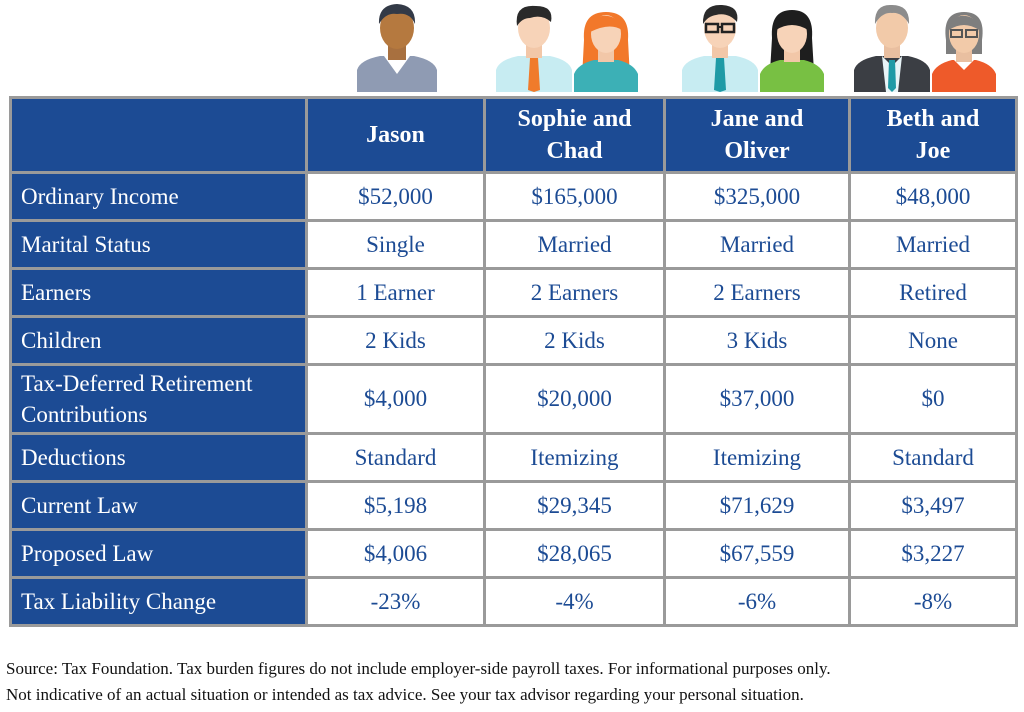 This screenshot has height=712, width=1024. Describe the element at coordinates (158, 292) in the screenshot. I see `row-label: Earners` at that location.